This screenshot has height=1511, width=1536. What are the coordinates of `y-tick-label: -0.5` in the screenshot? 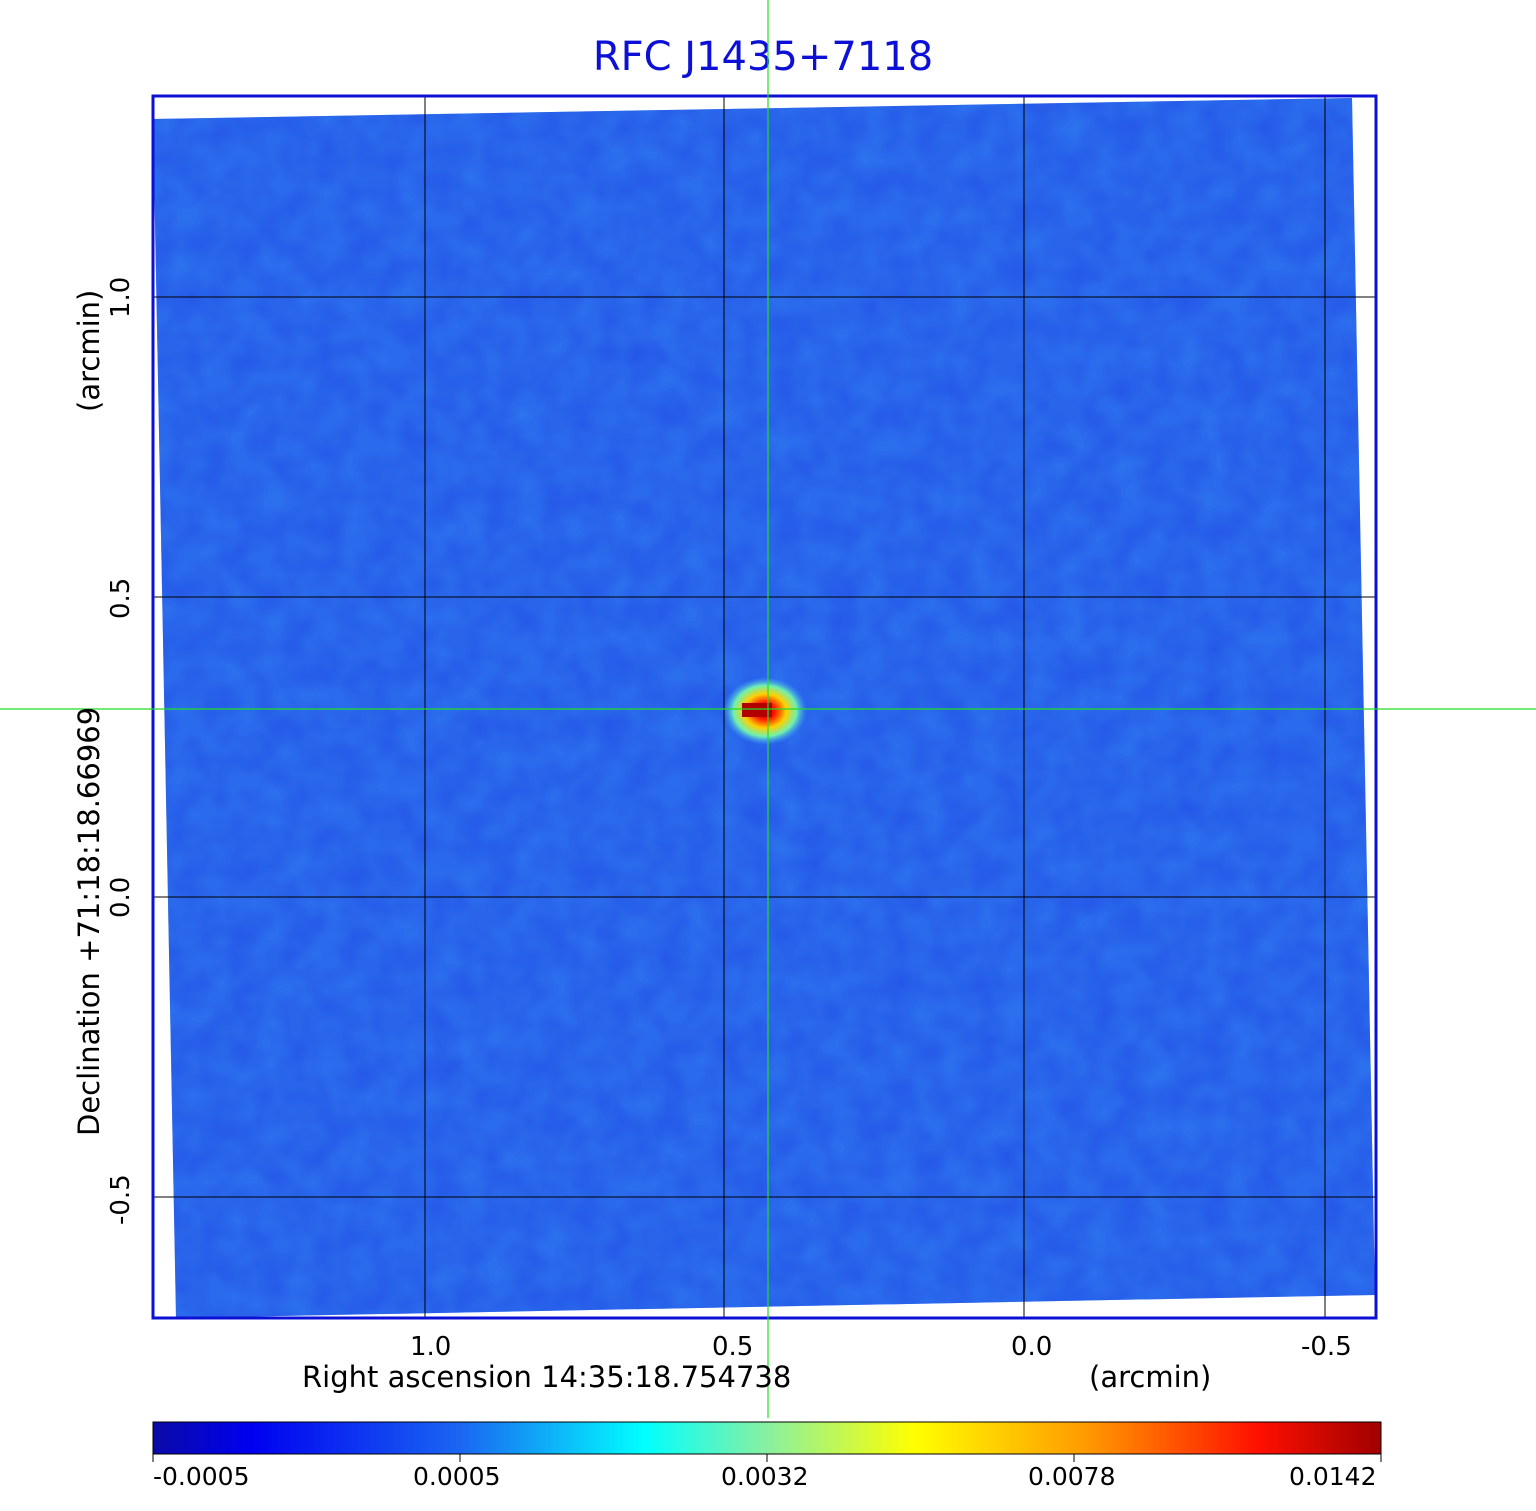 It's located at (121, 1199).